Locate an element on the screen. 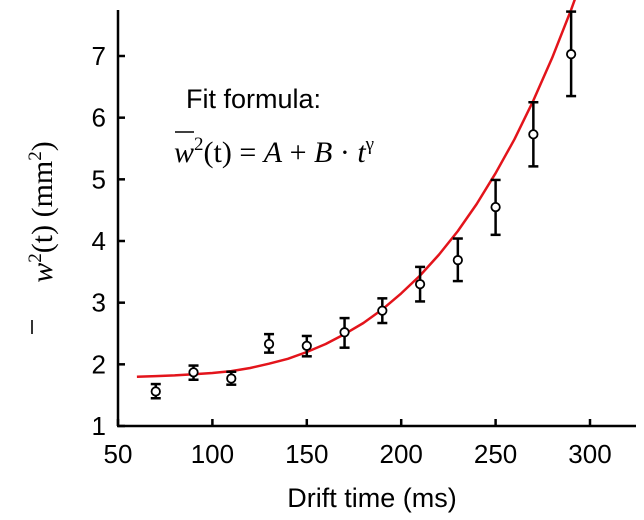 This screenshot has height=520, width=644. x-tick-label-100: 100 is located at coordinates (212, 454).